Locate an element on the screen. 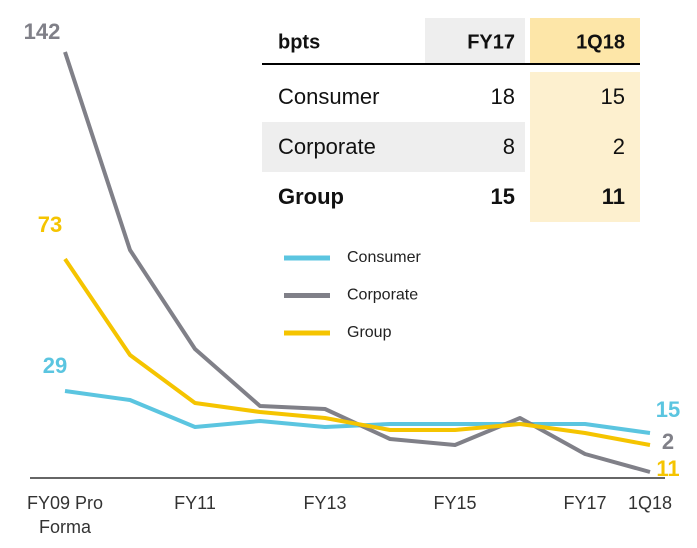 This screenshot has width=697, height=548. table-cell: Group is located at coordinates (311, 196).